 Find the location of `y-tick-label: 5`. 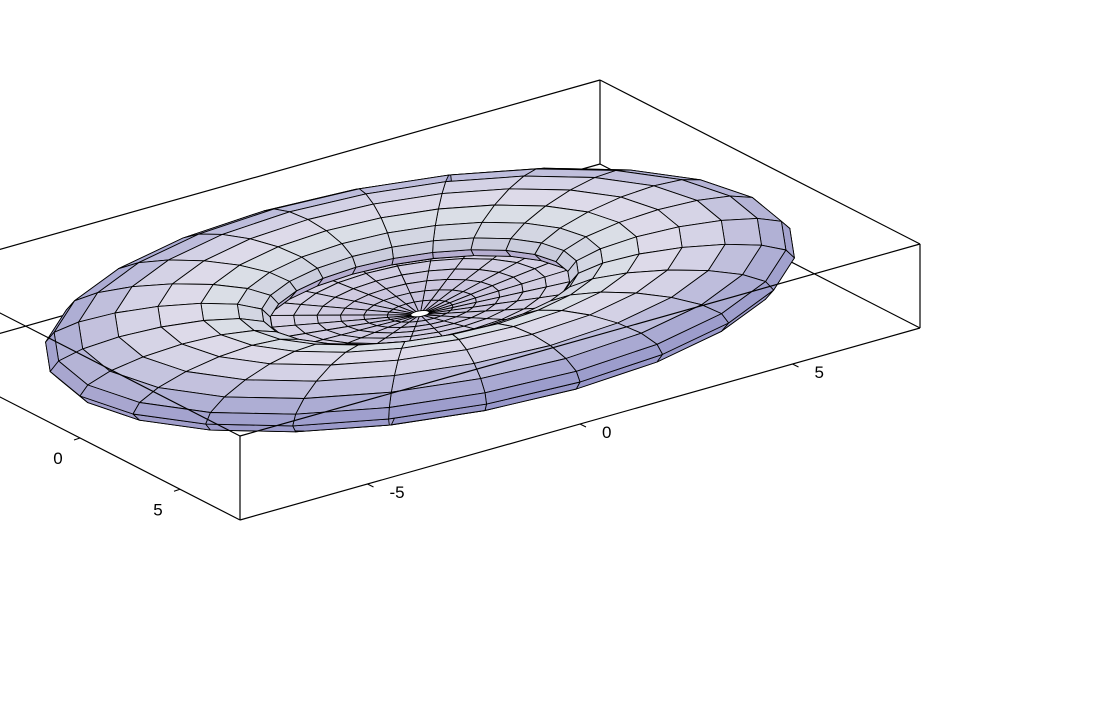

y-tick-label: 5 is located at coordinates (819, 372).